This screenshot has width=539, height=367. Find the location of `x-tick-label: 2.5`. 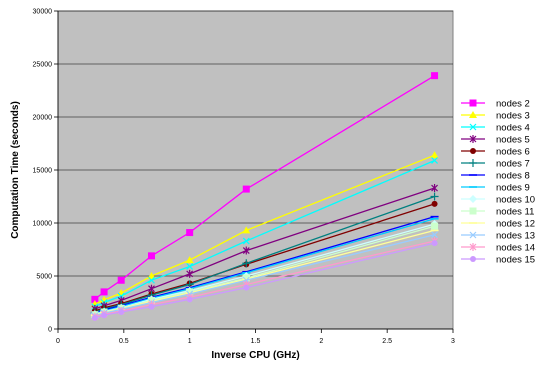

x-tick-label: 2.5 is located at coordinates (387, 341).